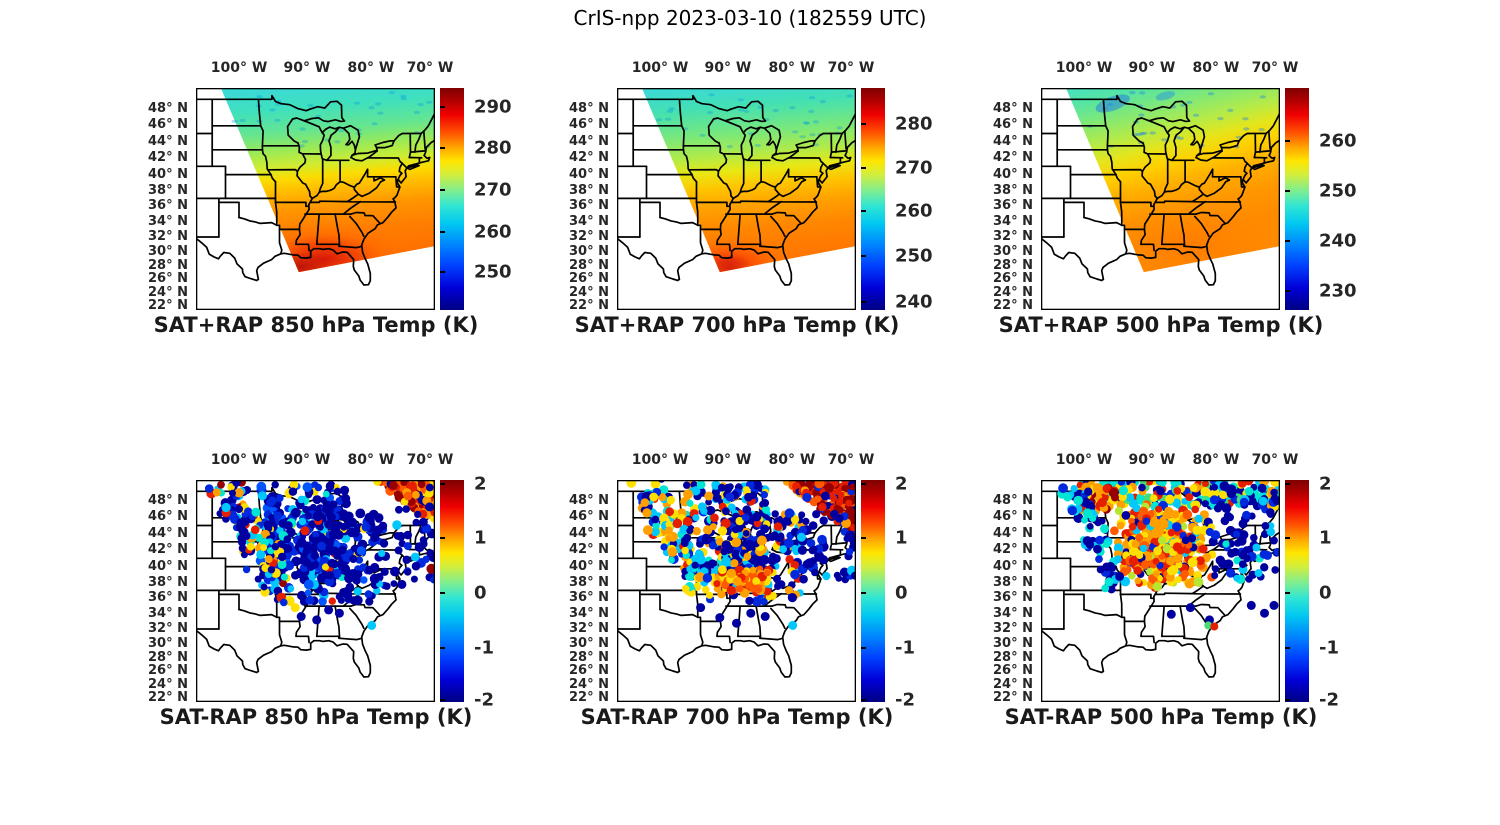 The height and width of the screenshot is (825, 1500). I want to click on y-tick-label: 28° N, so click(168, 266).